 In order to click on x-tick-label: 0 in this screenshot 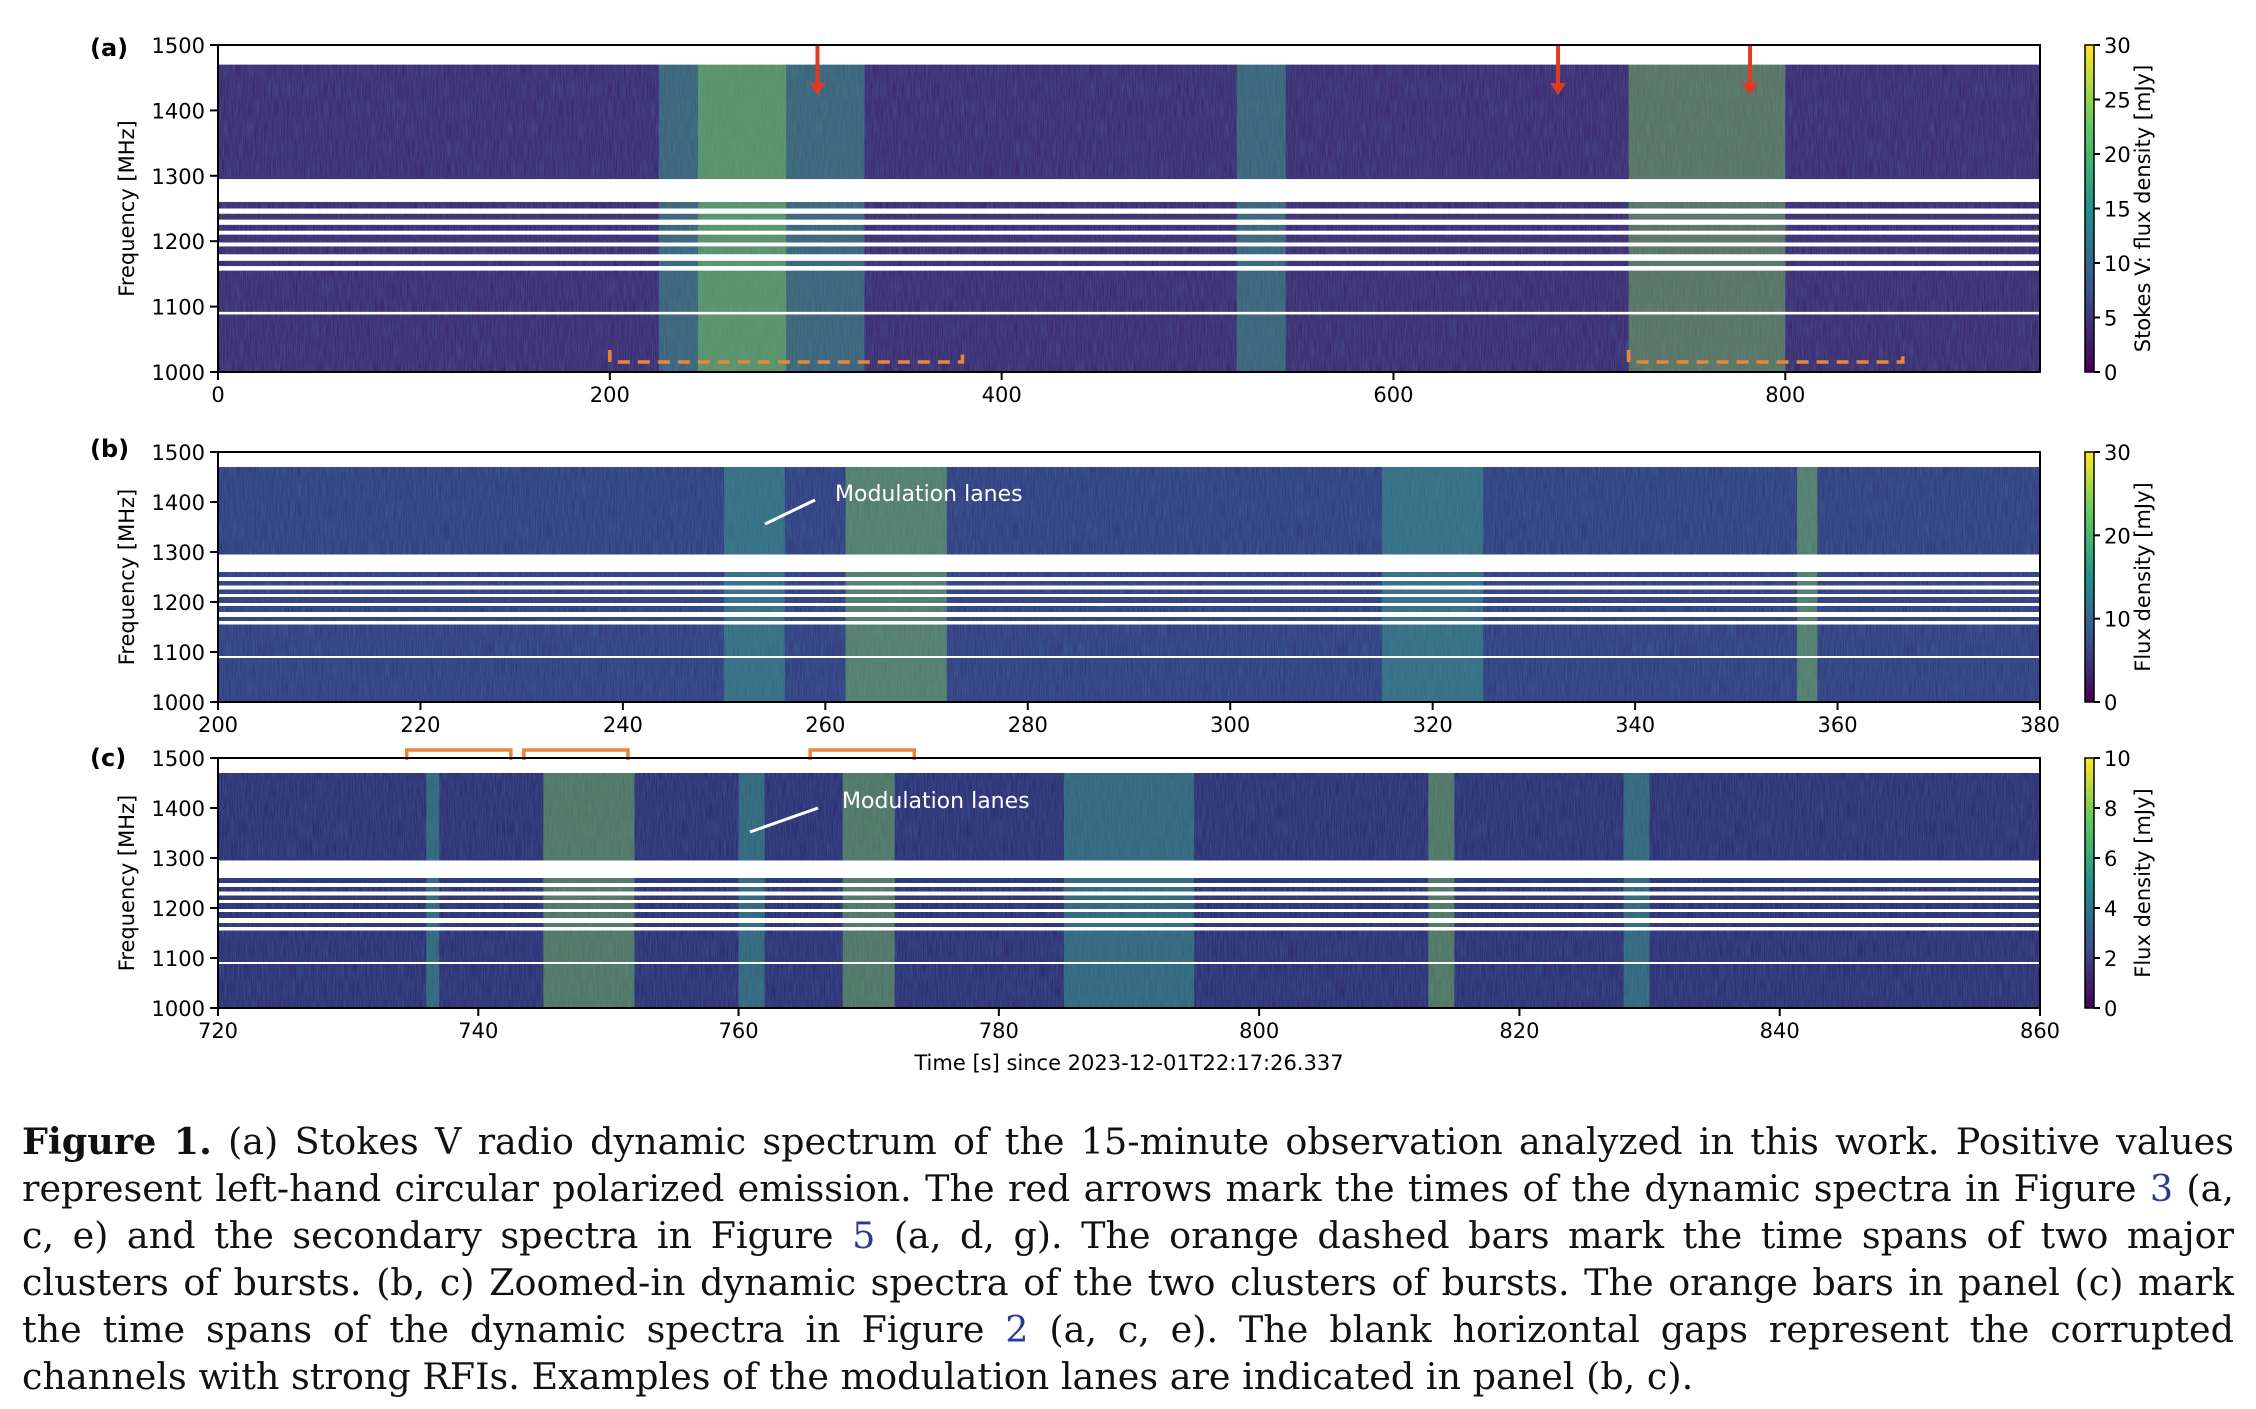, I will do `click(217, 395)`.